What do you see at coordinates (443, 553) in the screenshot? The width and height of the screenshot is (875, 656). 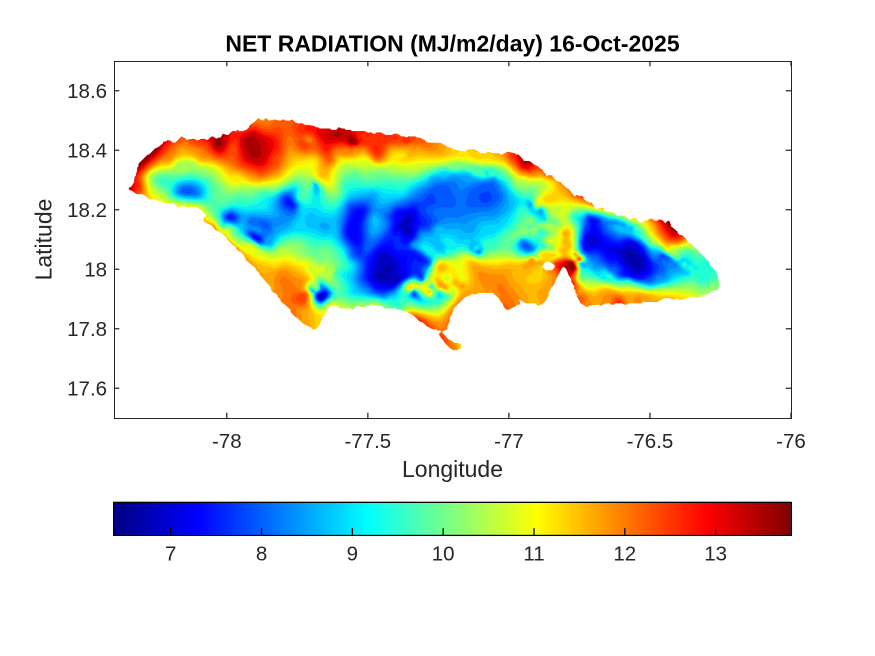 I see `svg-text: 10` at bounding box center [443, 553].